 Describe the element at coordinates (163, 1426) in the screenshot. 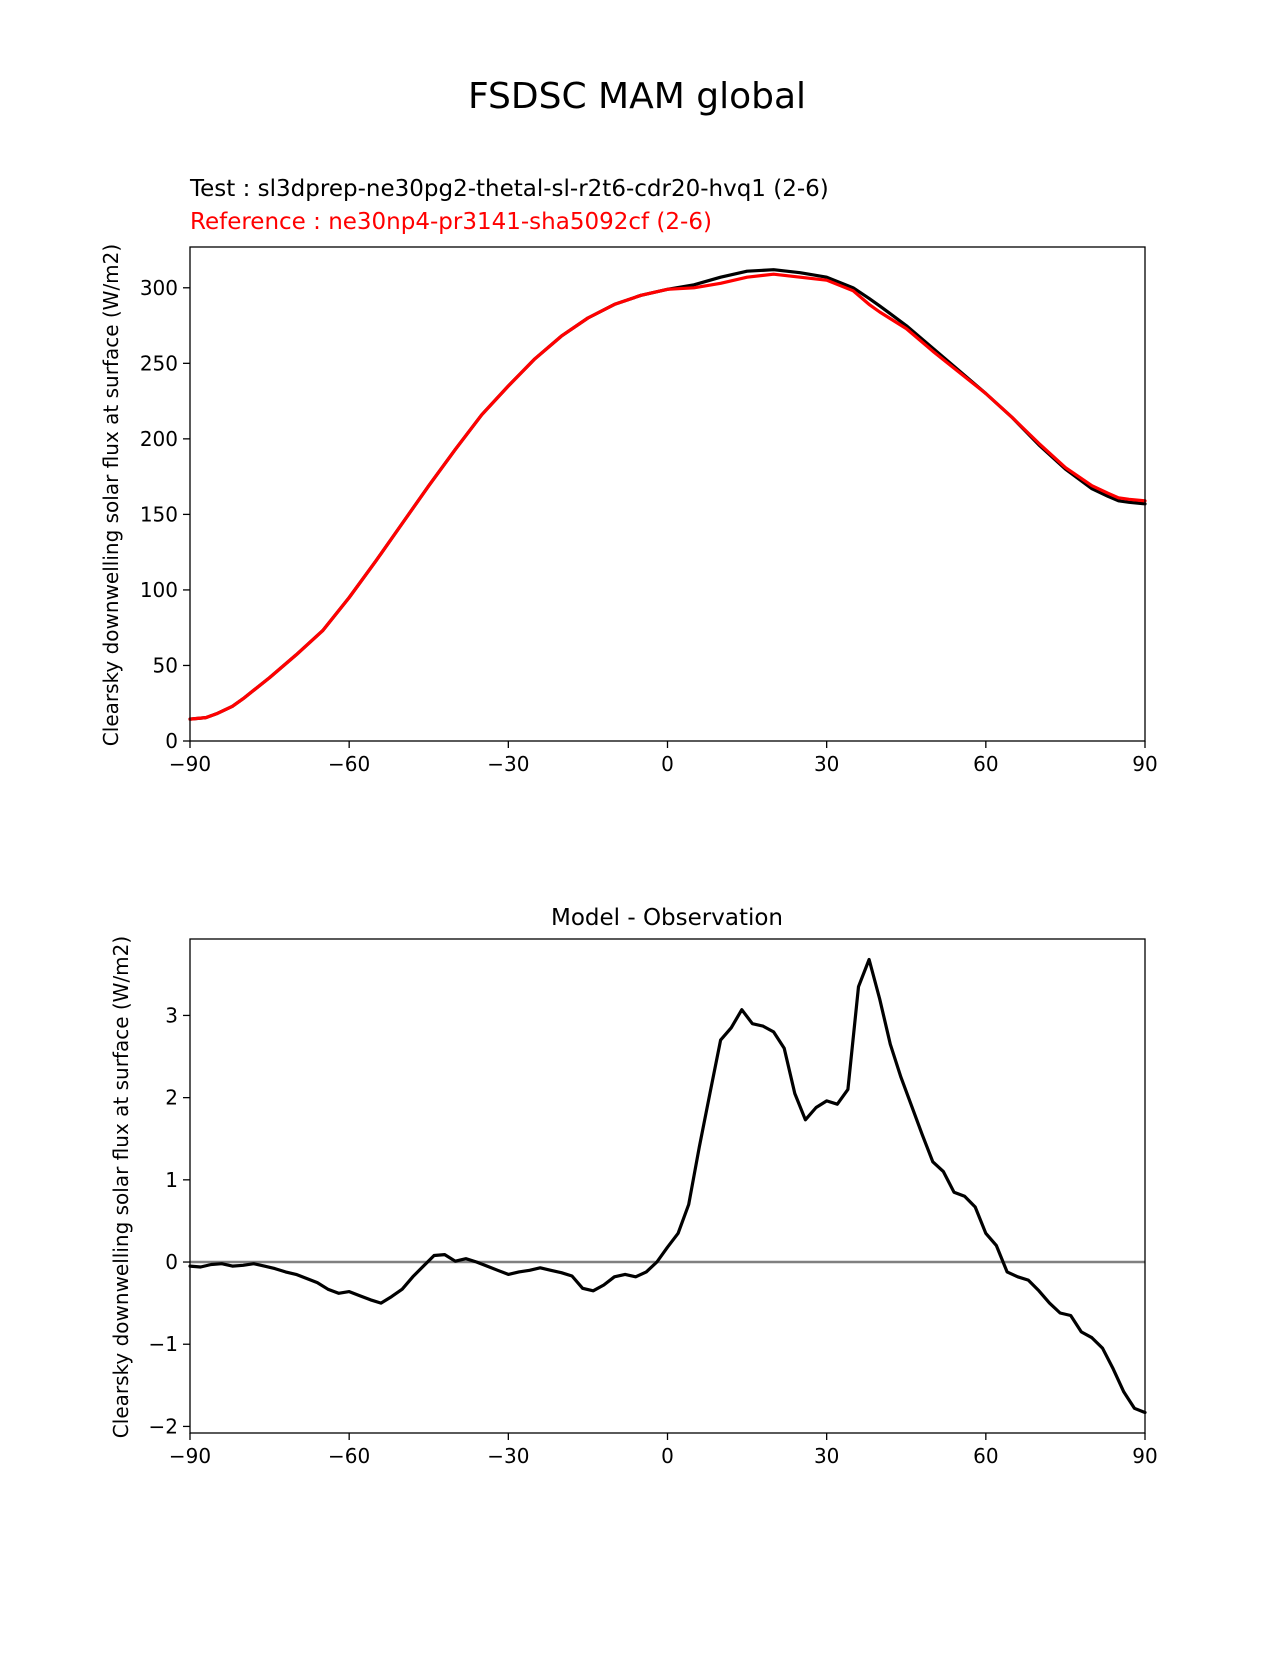

I see `y-tick-label: −2` at that location.